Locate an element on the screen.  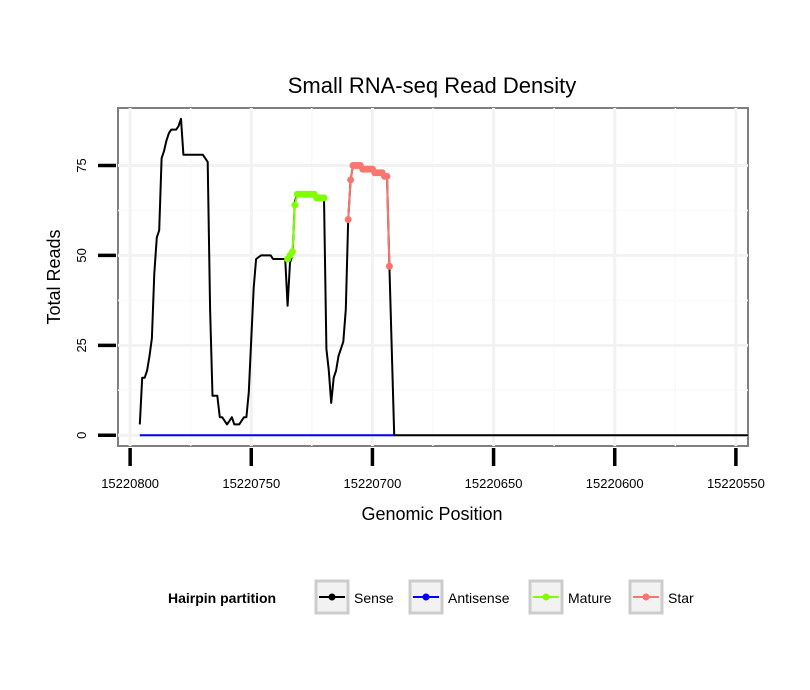
y-axis: 0 25 50 75 is located at coordinates (95, 298).